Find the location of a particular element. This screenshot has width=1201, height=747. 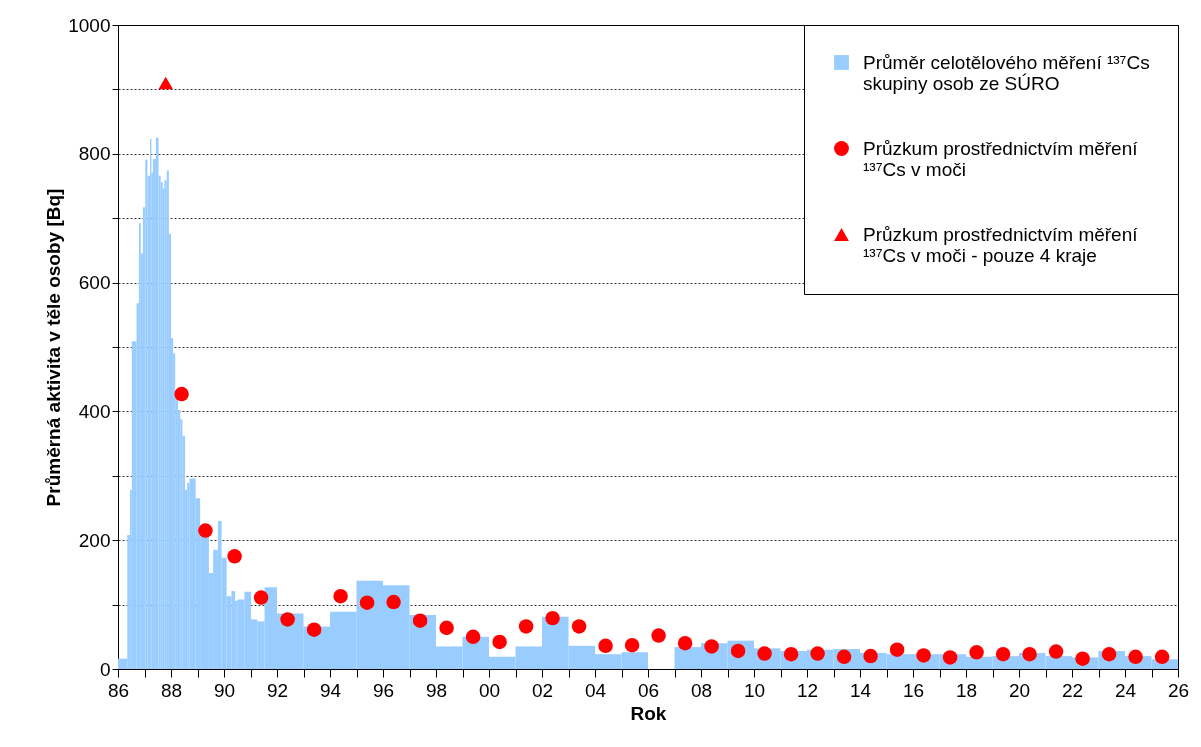

x-tick-label: 08 is located at coordinates (701, 690).